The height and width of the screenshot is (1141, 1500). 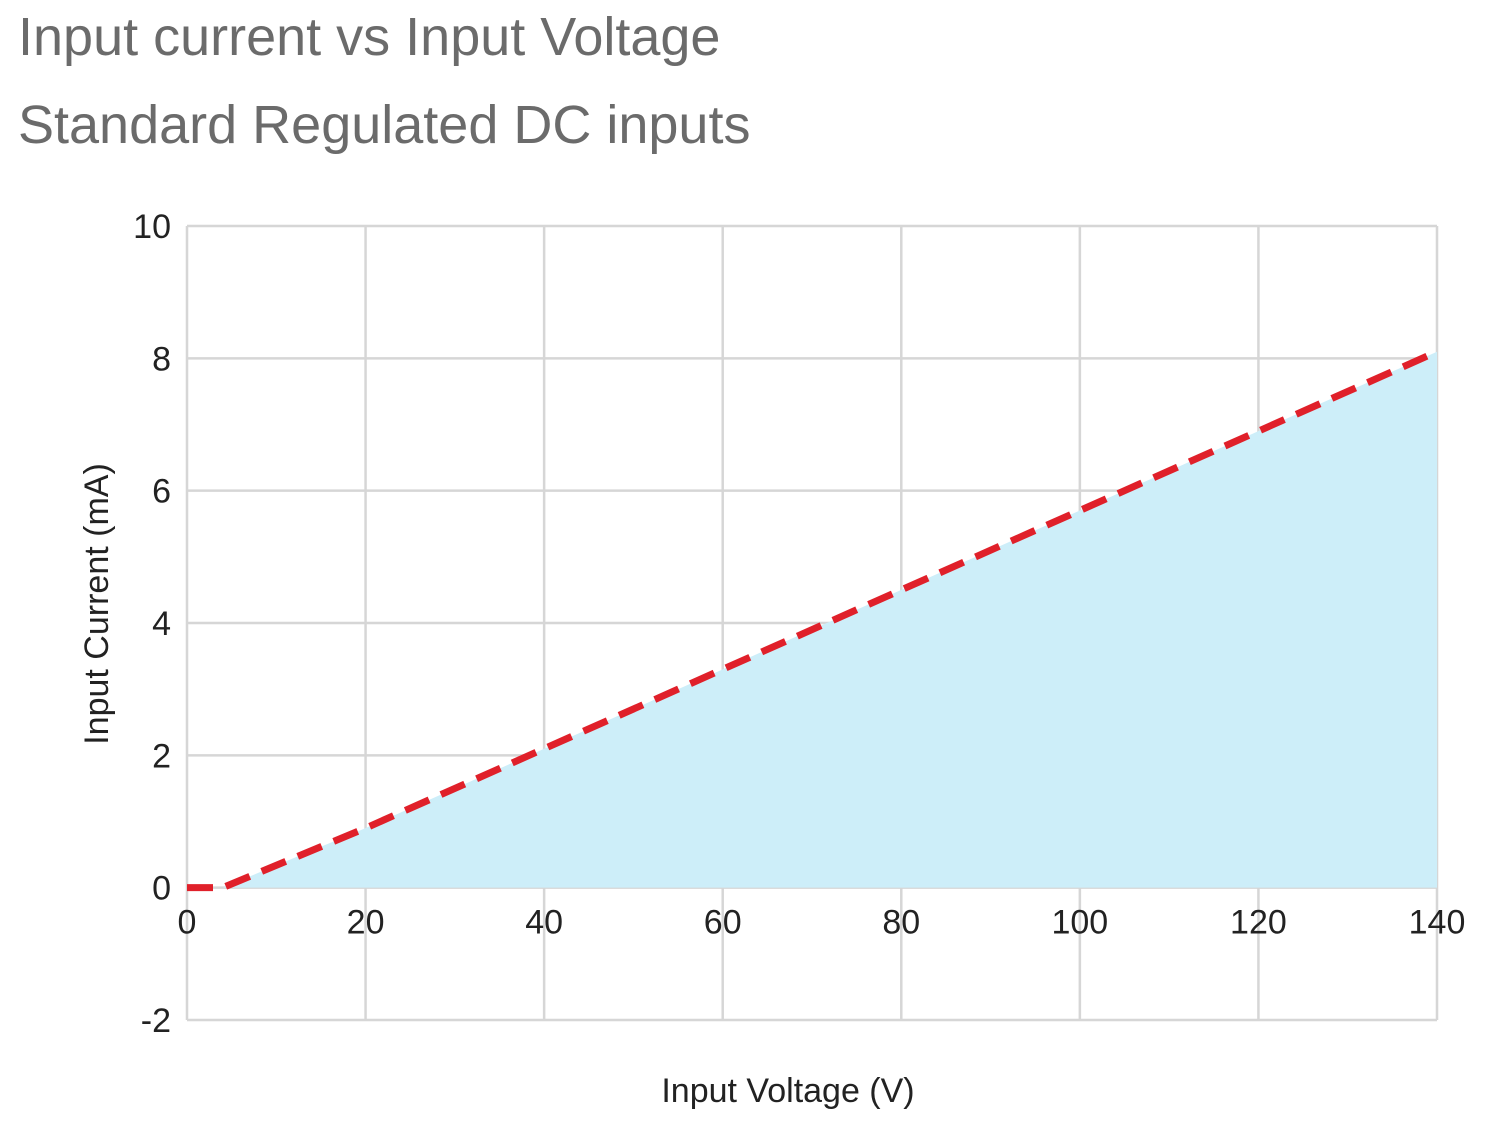 I want to click on x-tick-label: 0, so click(x=187, y=923).